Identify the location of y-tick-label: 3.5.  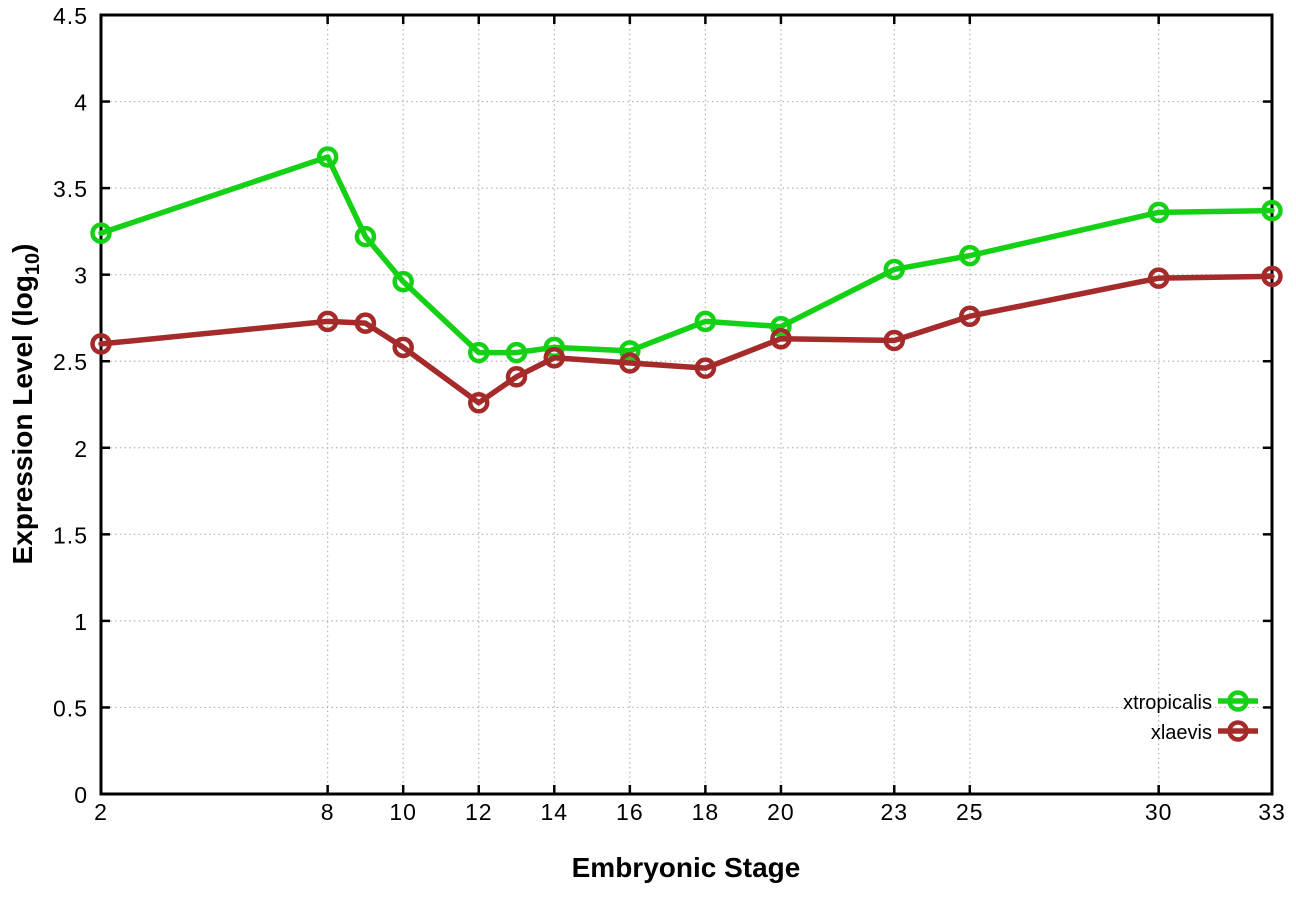
(70, 189).